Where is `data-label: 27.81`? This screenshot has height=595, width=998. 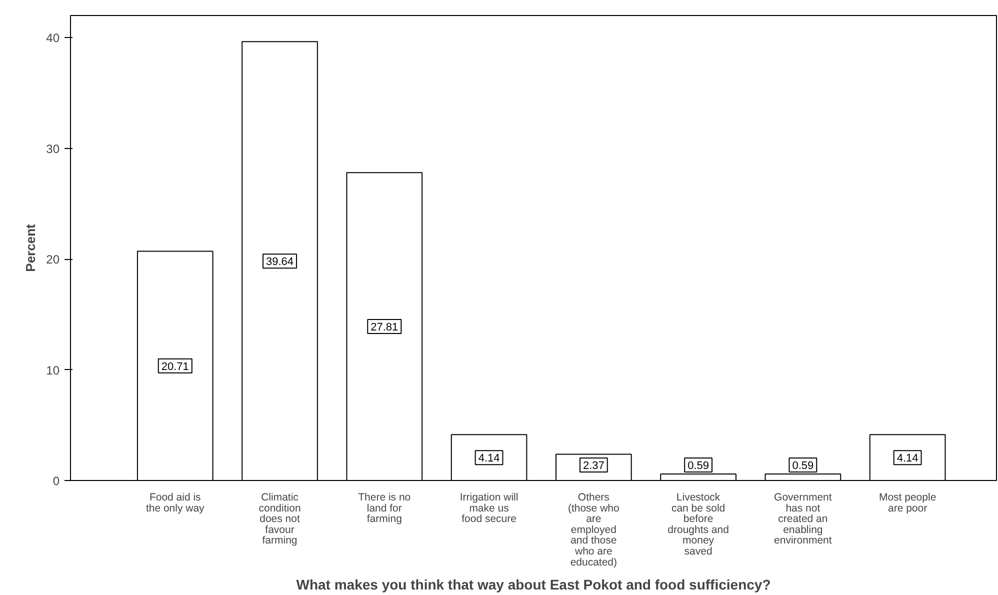
data-label: 27.81 is located at coordinates (384, 328).